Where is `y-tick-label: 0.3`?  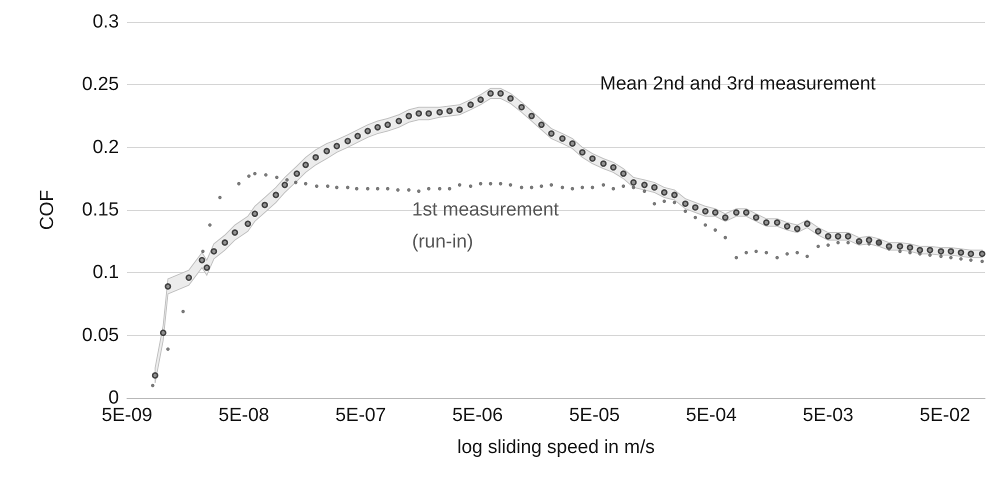
y-tick-label: 0.3 is located at coordinates (105, 22).